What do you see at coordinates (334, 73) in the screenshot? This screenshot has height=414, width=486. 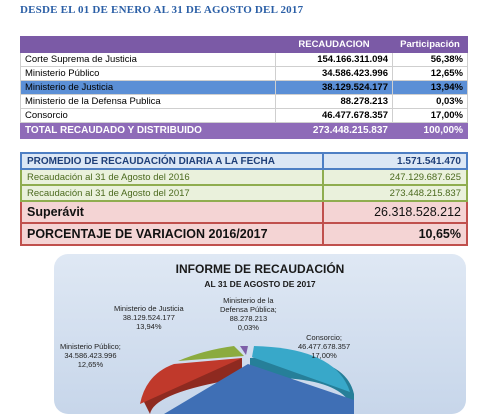 I see `entity-amount: 34.586.423.996` at bounding box center [334, 73].